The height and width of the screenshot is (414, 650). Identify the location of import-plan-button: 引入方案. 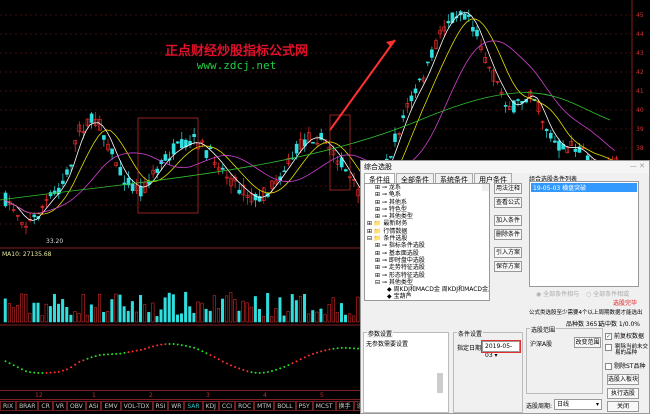
(508, 252).